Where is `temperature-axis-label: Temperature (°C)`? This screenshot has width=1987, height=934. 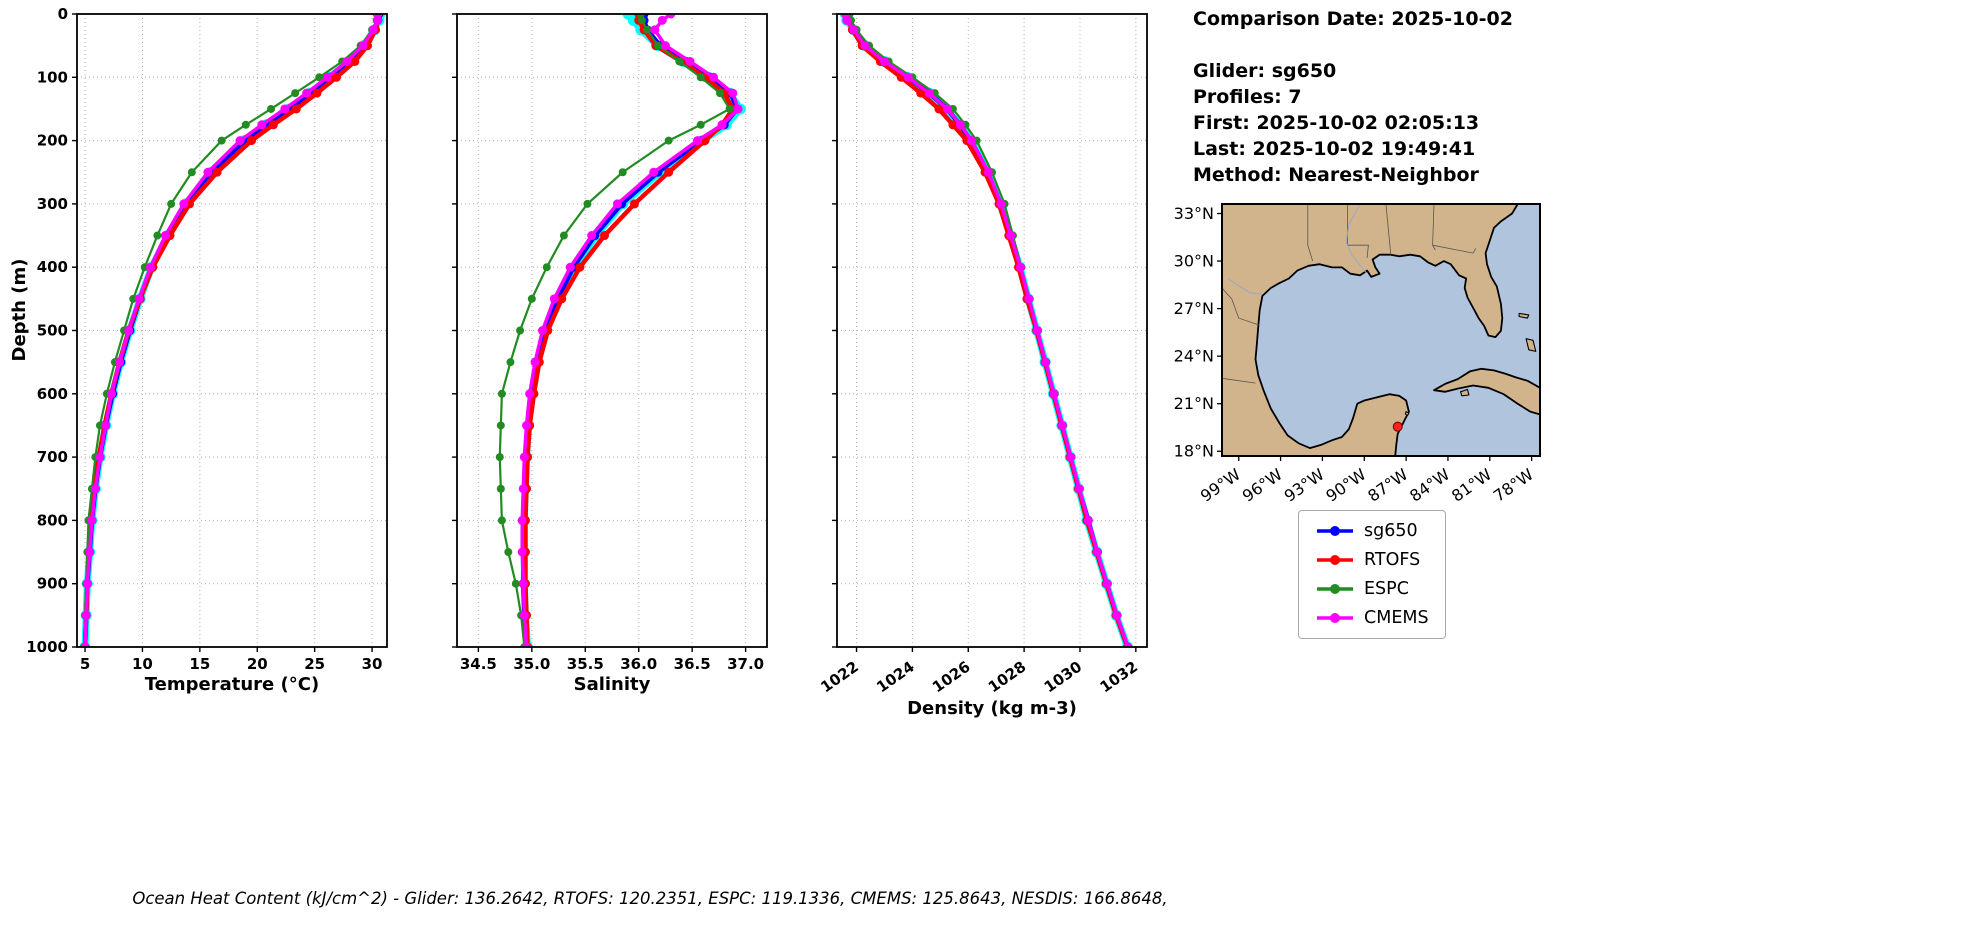 temperature-axis-label: Temperature (°C) is located at coordinates (232, 684).